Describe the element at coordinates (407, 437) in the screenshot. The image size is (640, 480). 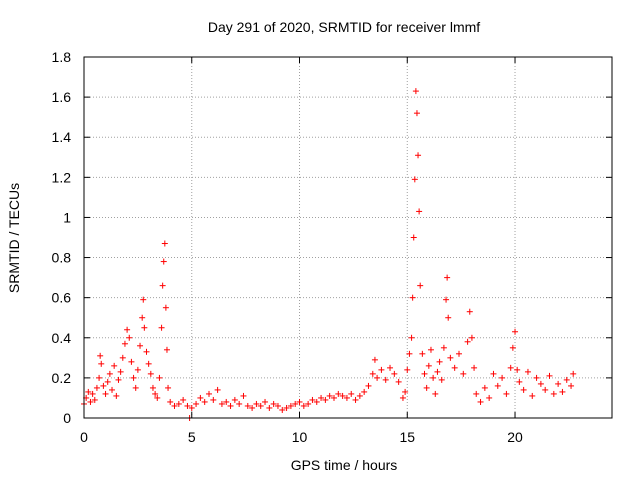
I see `x-tick-label: 15` at that location.